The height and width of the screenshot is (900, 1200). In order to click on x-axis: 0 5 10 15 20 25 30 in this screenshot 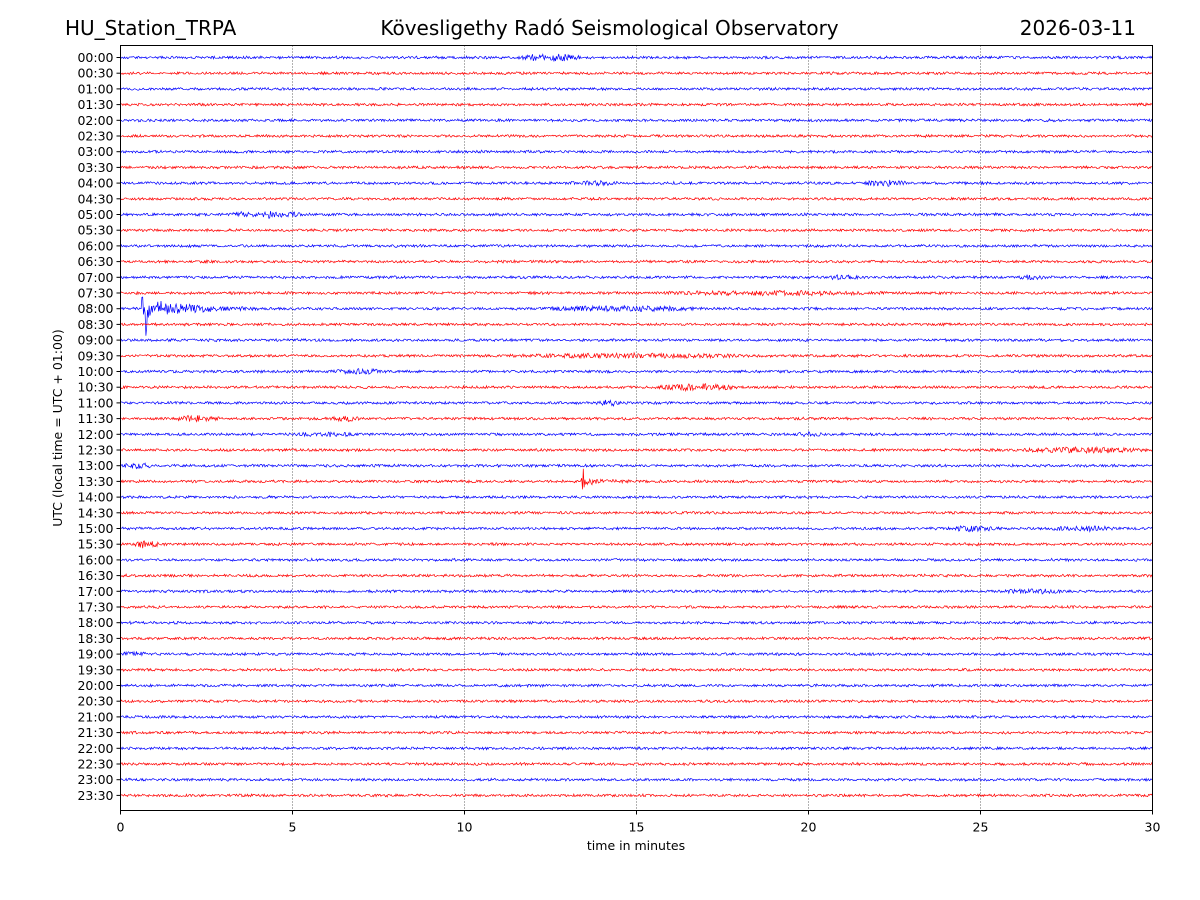, I will do `click(639, 822)`.